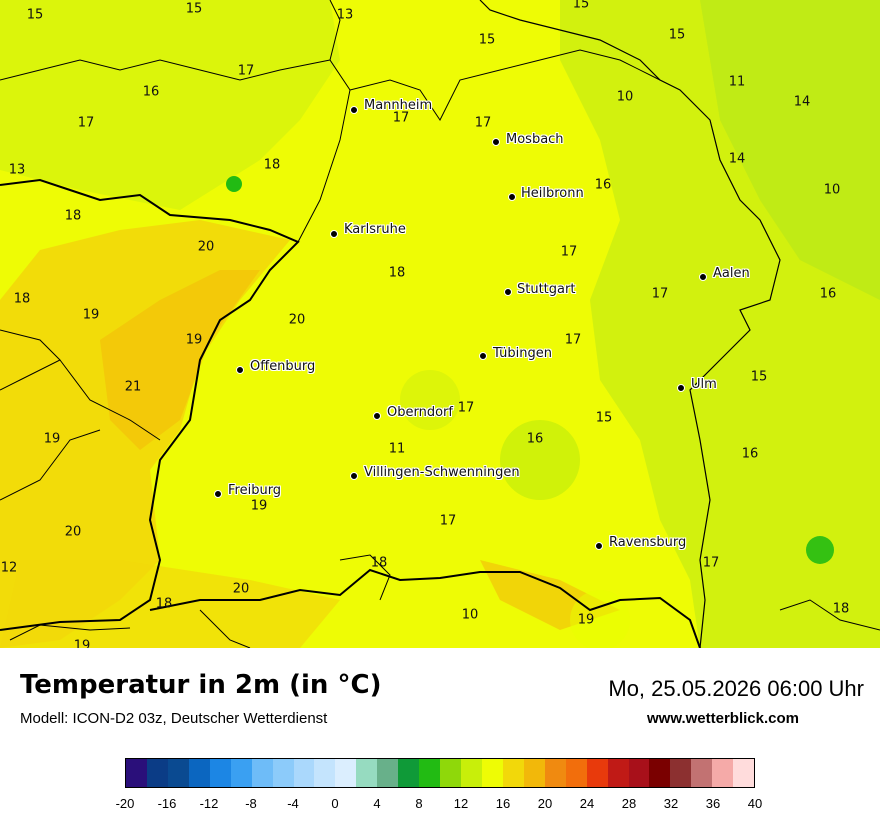 The image size is (880, 830). What do you see at coordinates (552, 193) in the screenshot?
I see `city-label-heilbronn: Heilbronn` at bounding box center [552, 193].